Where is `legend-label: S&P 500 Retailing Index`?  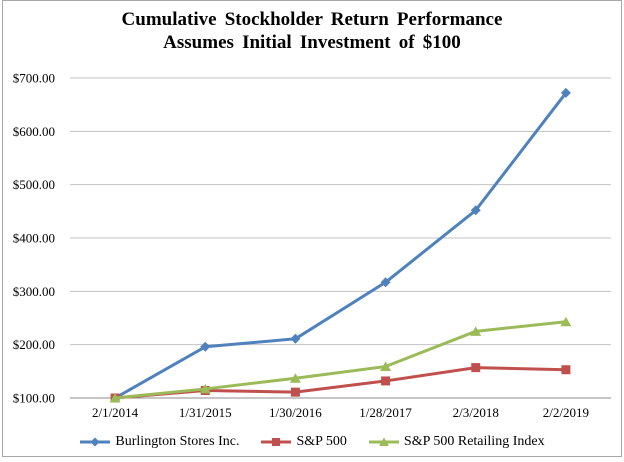
legend-label: S&P 500 Retailing Index is located at coordinates (474, 441).